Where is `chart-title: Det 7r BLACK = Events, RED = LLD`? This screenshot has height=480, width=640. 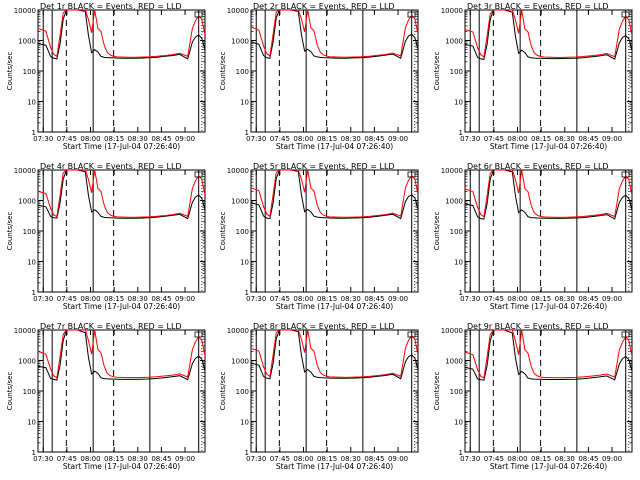
chart-title: Det 7r BLACK = Events, RED = LLD is located at coordinates (111, 326).